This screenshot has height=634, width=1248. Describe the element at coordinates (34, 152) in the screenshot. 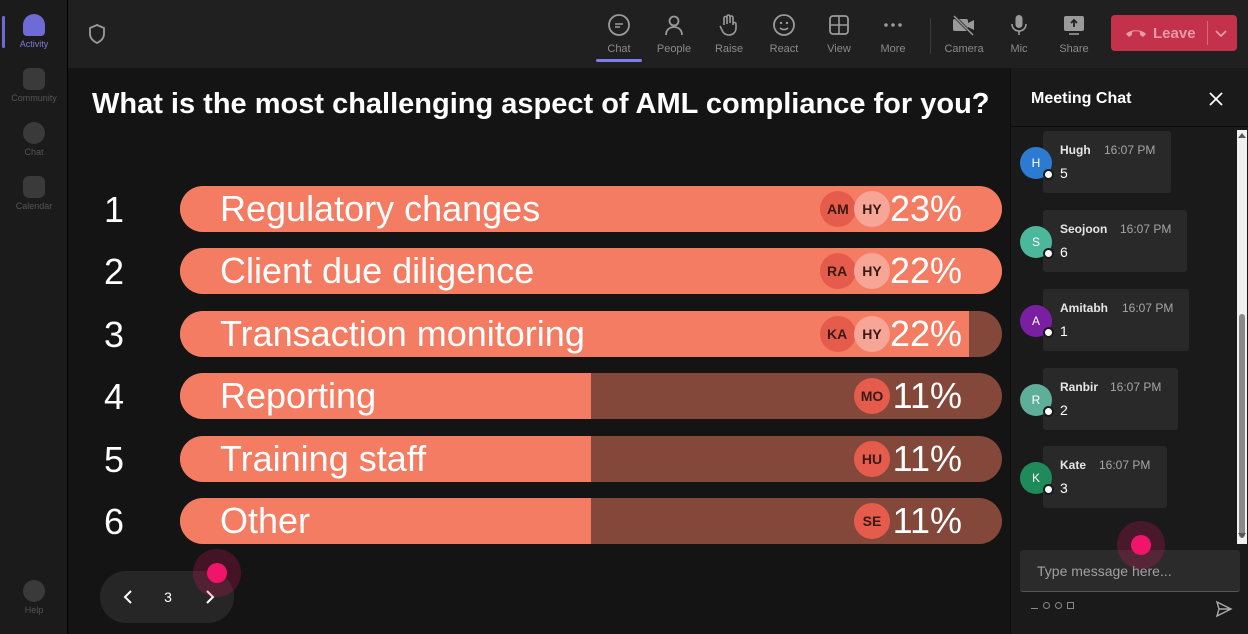

I see `rail-item-label: Chat` at that location.